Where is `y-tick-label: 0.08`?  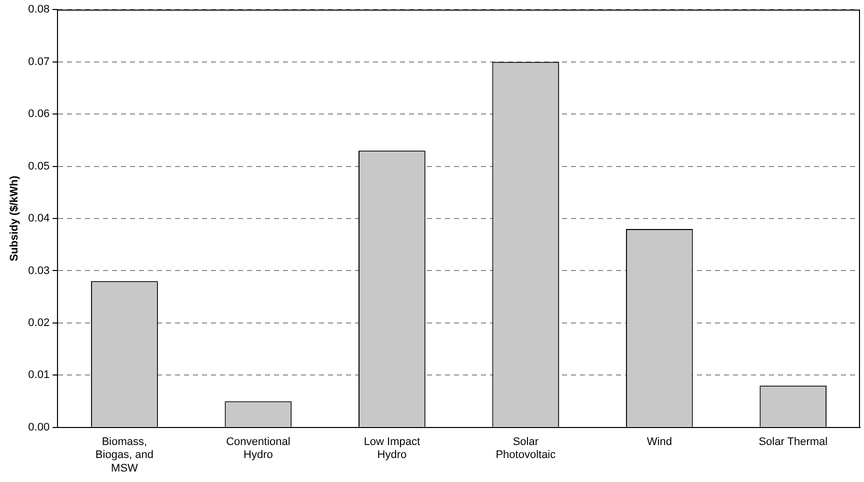
y-tick-label: 0.08 is located at coordinates (39, 10).